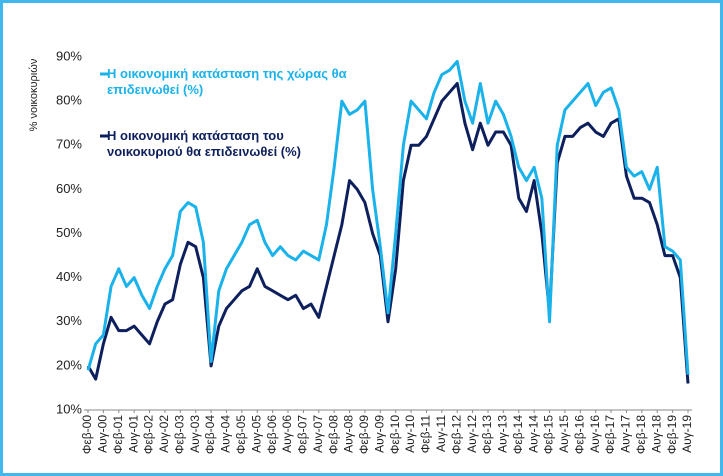  What do you see at coordinates (69, 232) in the screenshot?
I see `y-tick-label: 50%` at bounding box center [69, 232].